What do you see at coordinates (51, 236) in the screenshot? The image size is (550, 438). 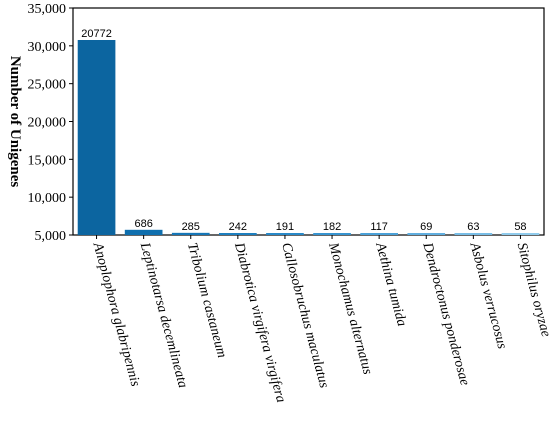 I see `y-tick-label: 5,000` at bounding box center [51, 236].